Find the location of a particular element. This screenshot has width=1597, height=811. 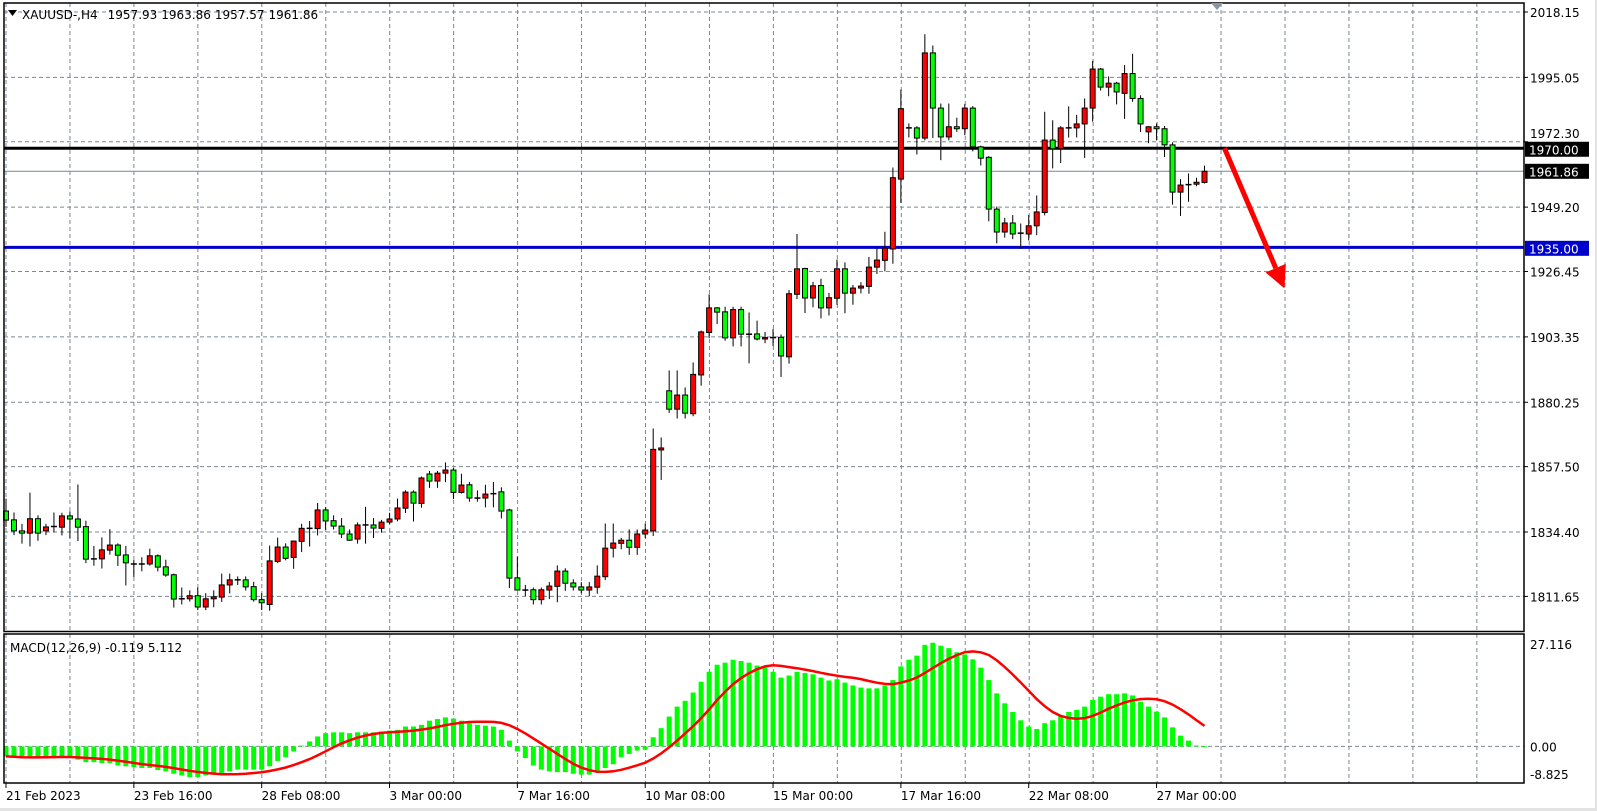

price-axis-label: 1972.30 is located at coordinates (1555, 134).